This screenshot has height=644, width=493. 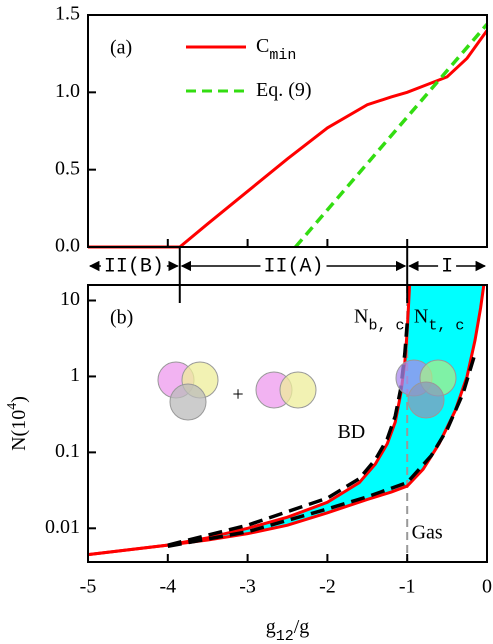 I want to click on y-tick-label: 0.01, so click(x=62, y=527).